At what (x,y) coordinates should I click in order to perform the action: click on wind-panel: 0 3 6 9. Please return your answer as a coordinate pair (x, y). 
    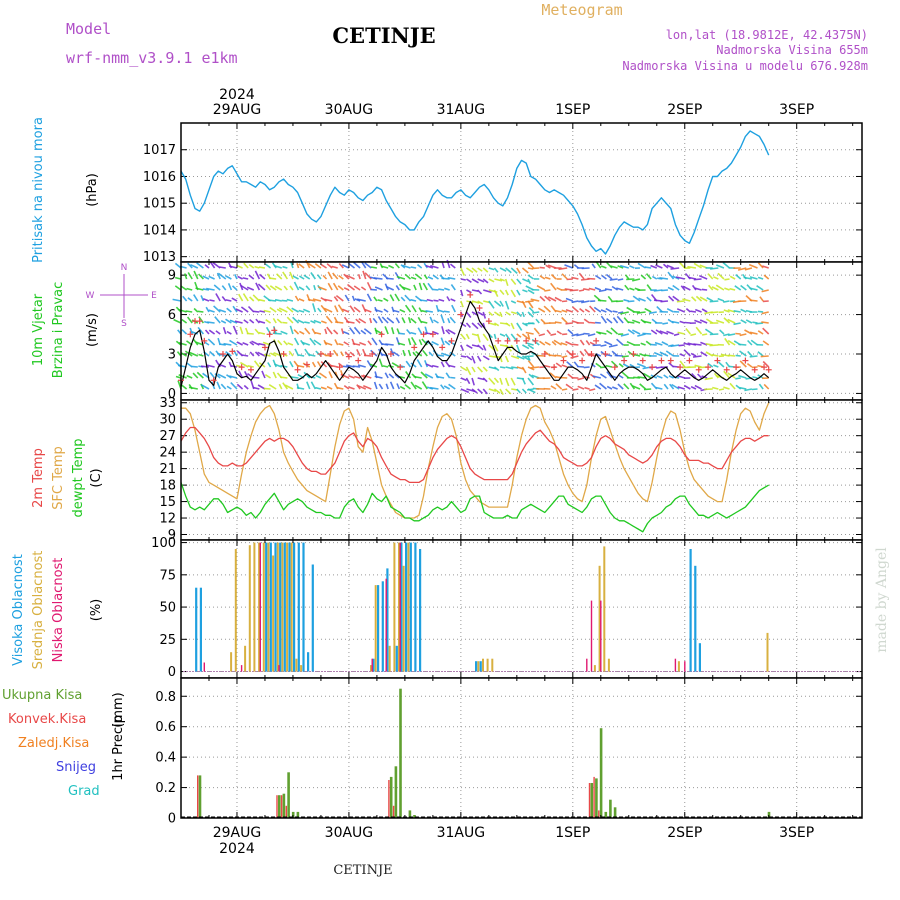
    Looking at the image, I should click on (515, 330).